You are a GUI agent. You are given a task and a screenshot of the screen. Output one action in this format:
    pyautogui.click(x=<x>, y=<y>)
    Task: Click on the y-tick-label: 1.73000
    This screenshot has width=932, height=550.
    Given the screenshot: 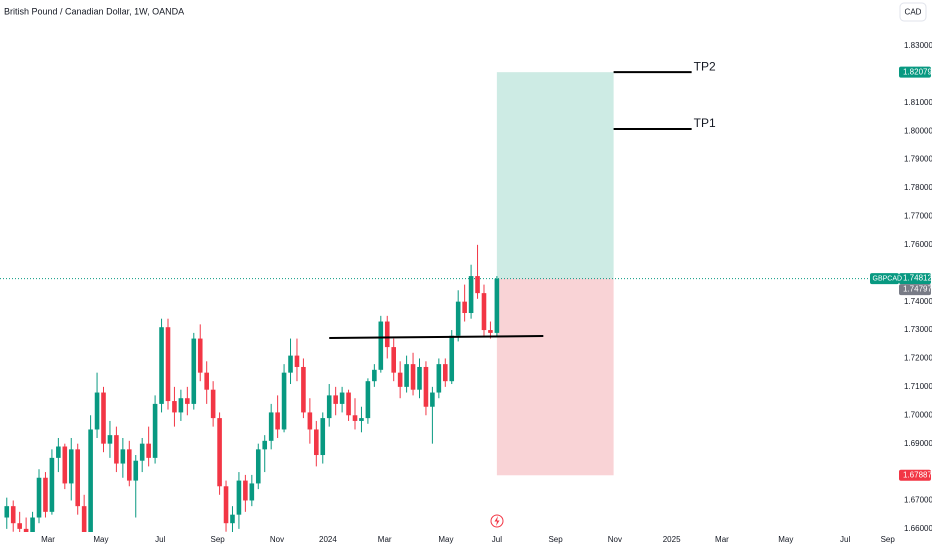 What is the action you would take?
    pyautogui.click(x=918, y=329)
    